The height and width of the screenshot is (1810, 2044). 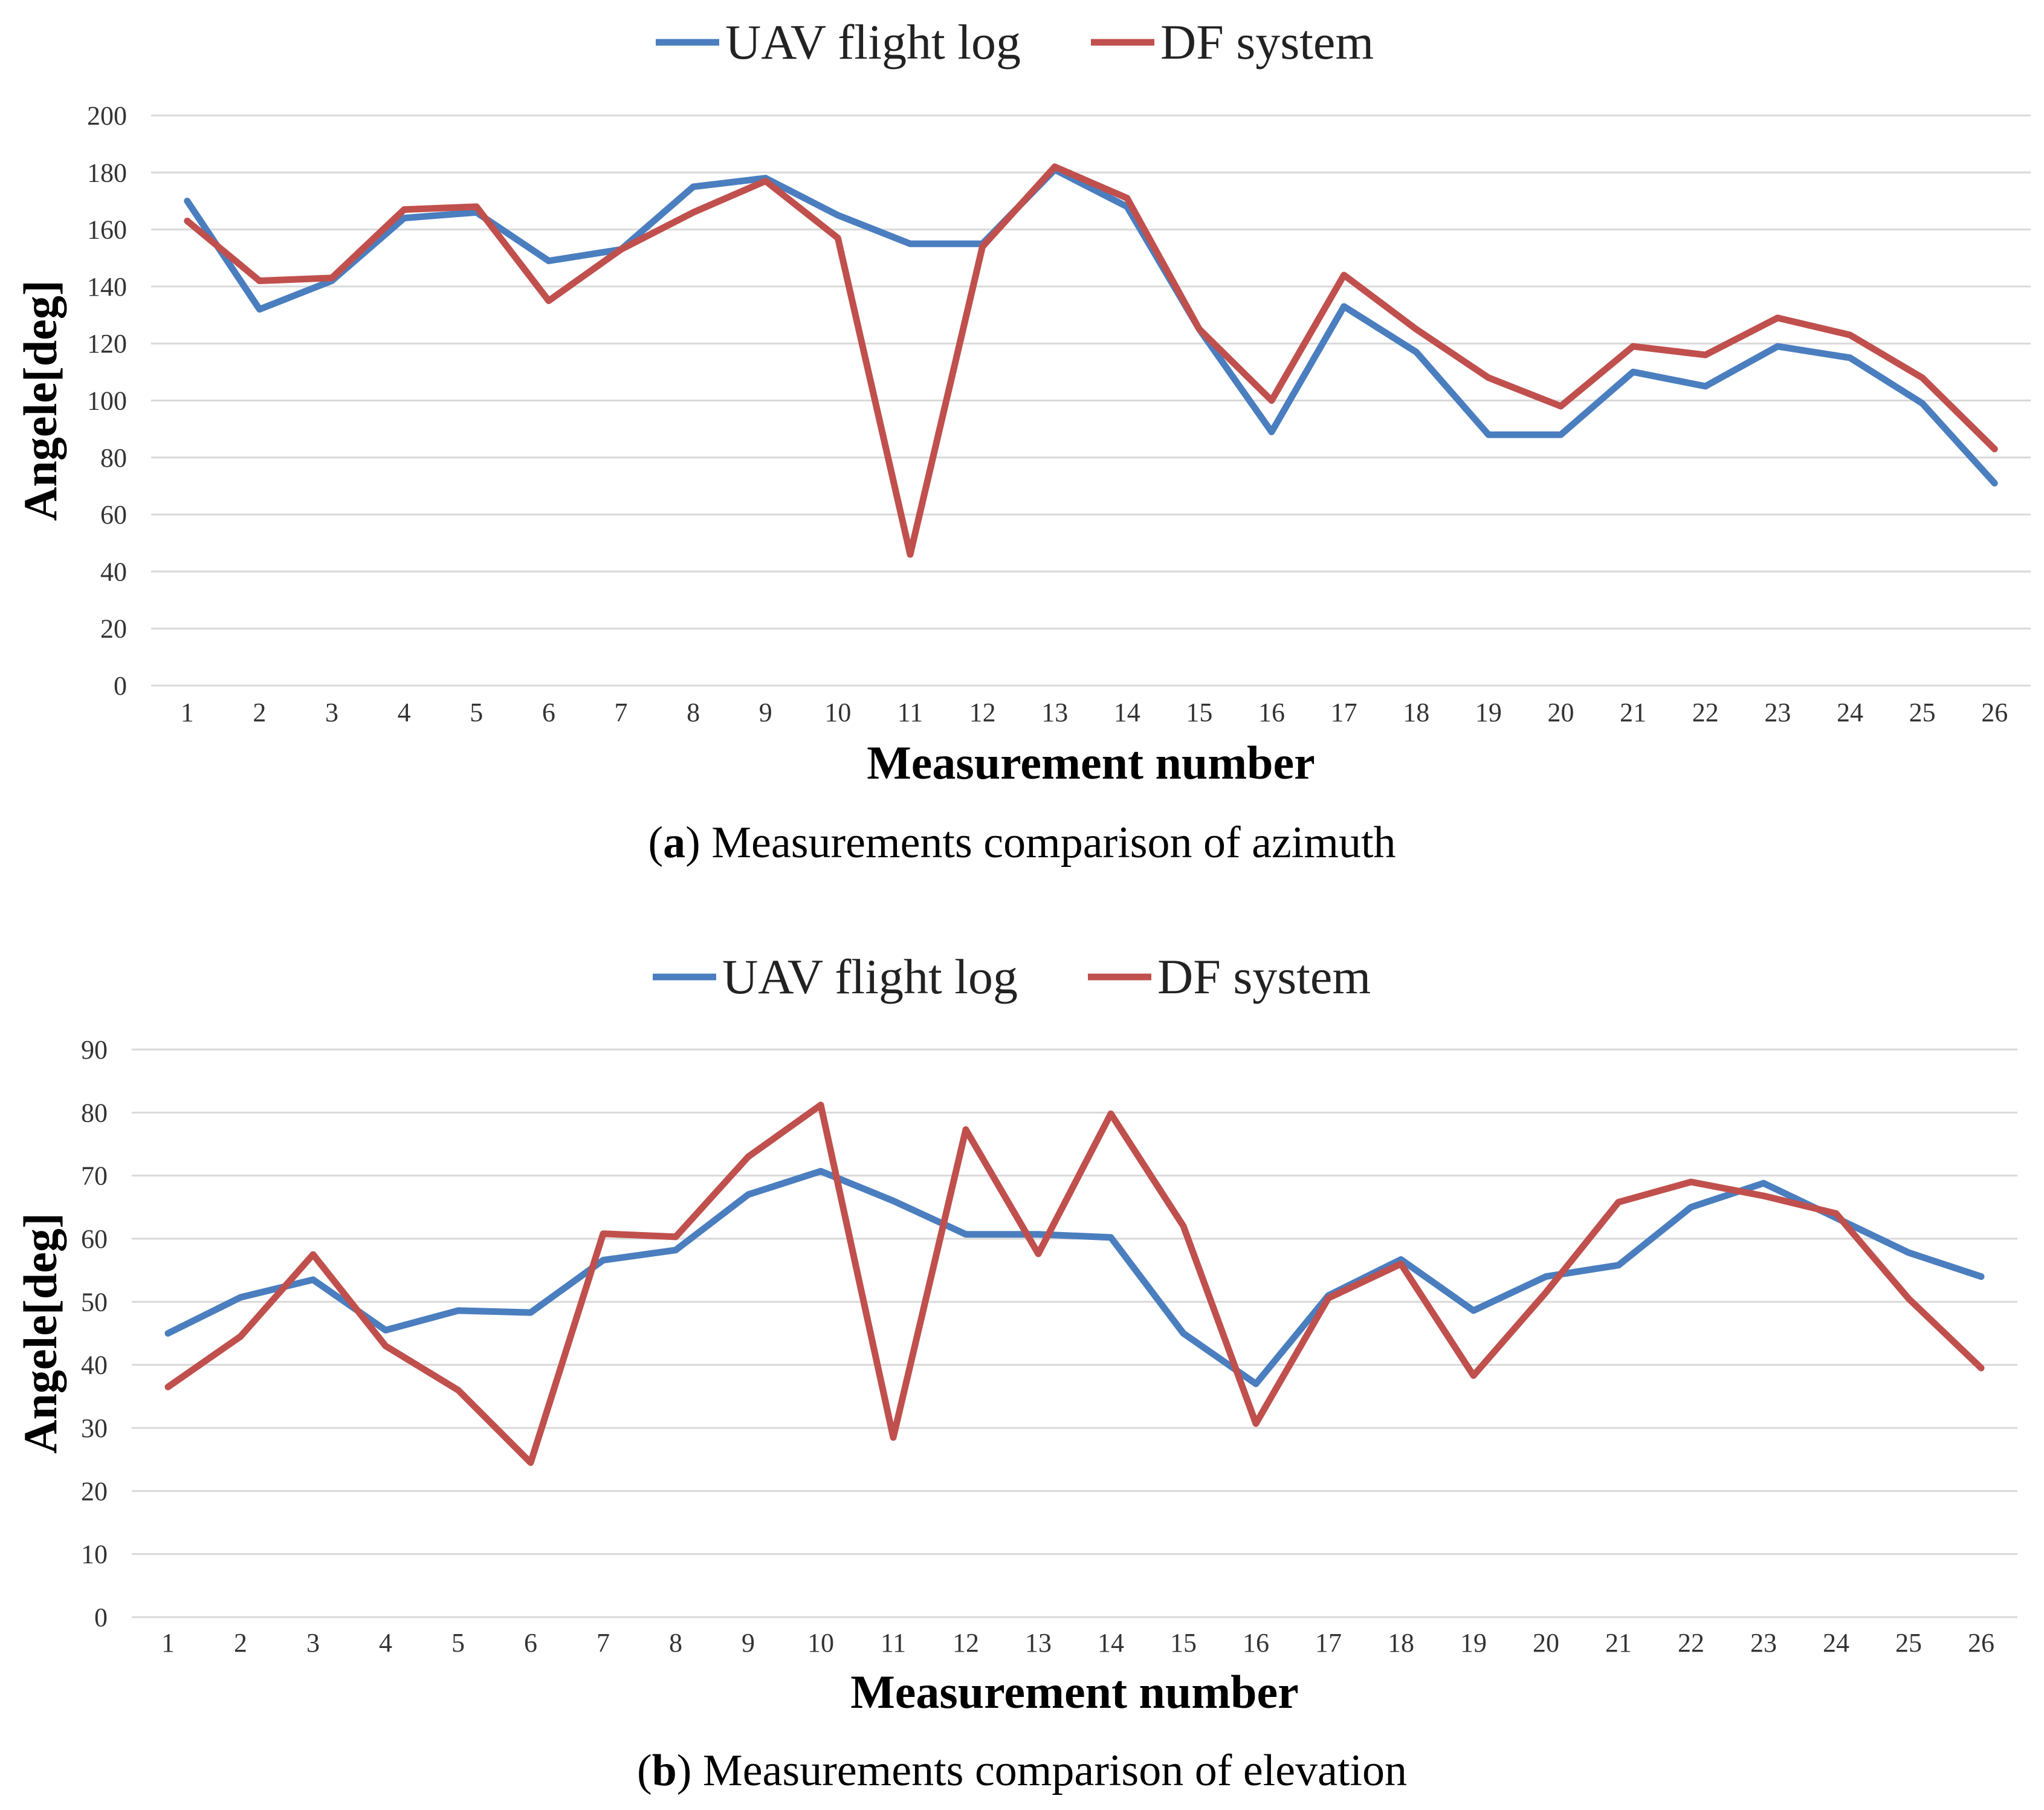 What do you see at coordinates (107, 172) in the screenshot?
I see `y-tick-label: 180` at bounding box center [107, 172].